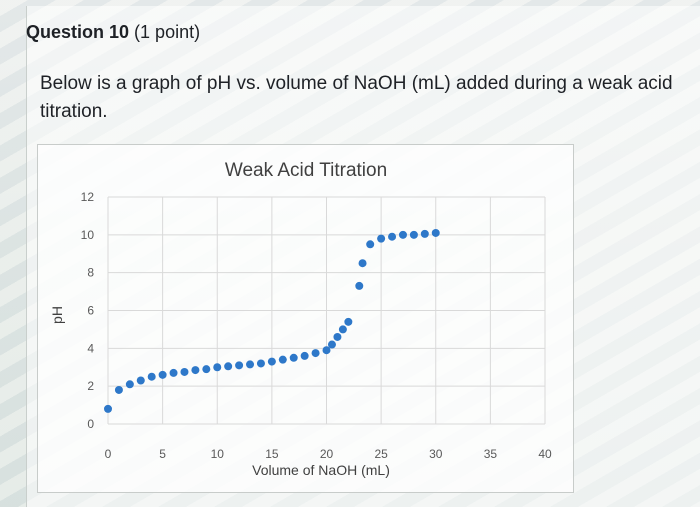 The width and height of the screenshot is (700, 507). What do you see at coordinates (167, 32) in the screenshot?
I see `question-points: (1 point)` at bounding box center [167, 32].